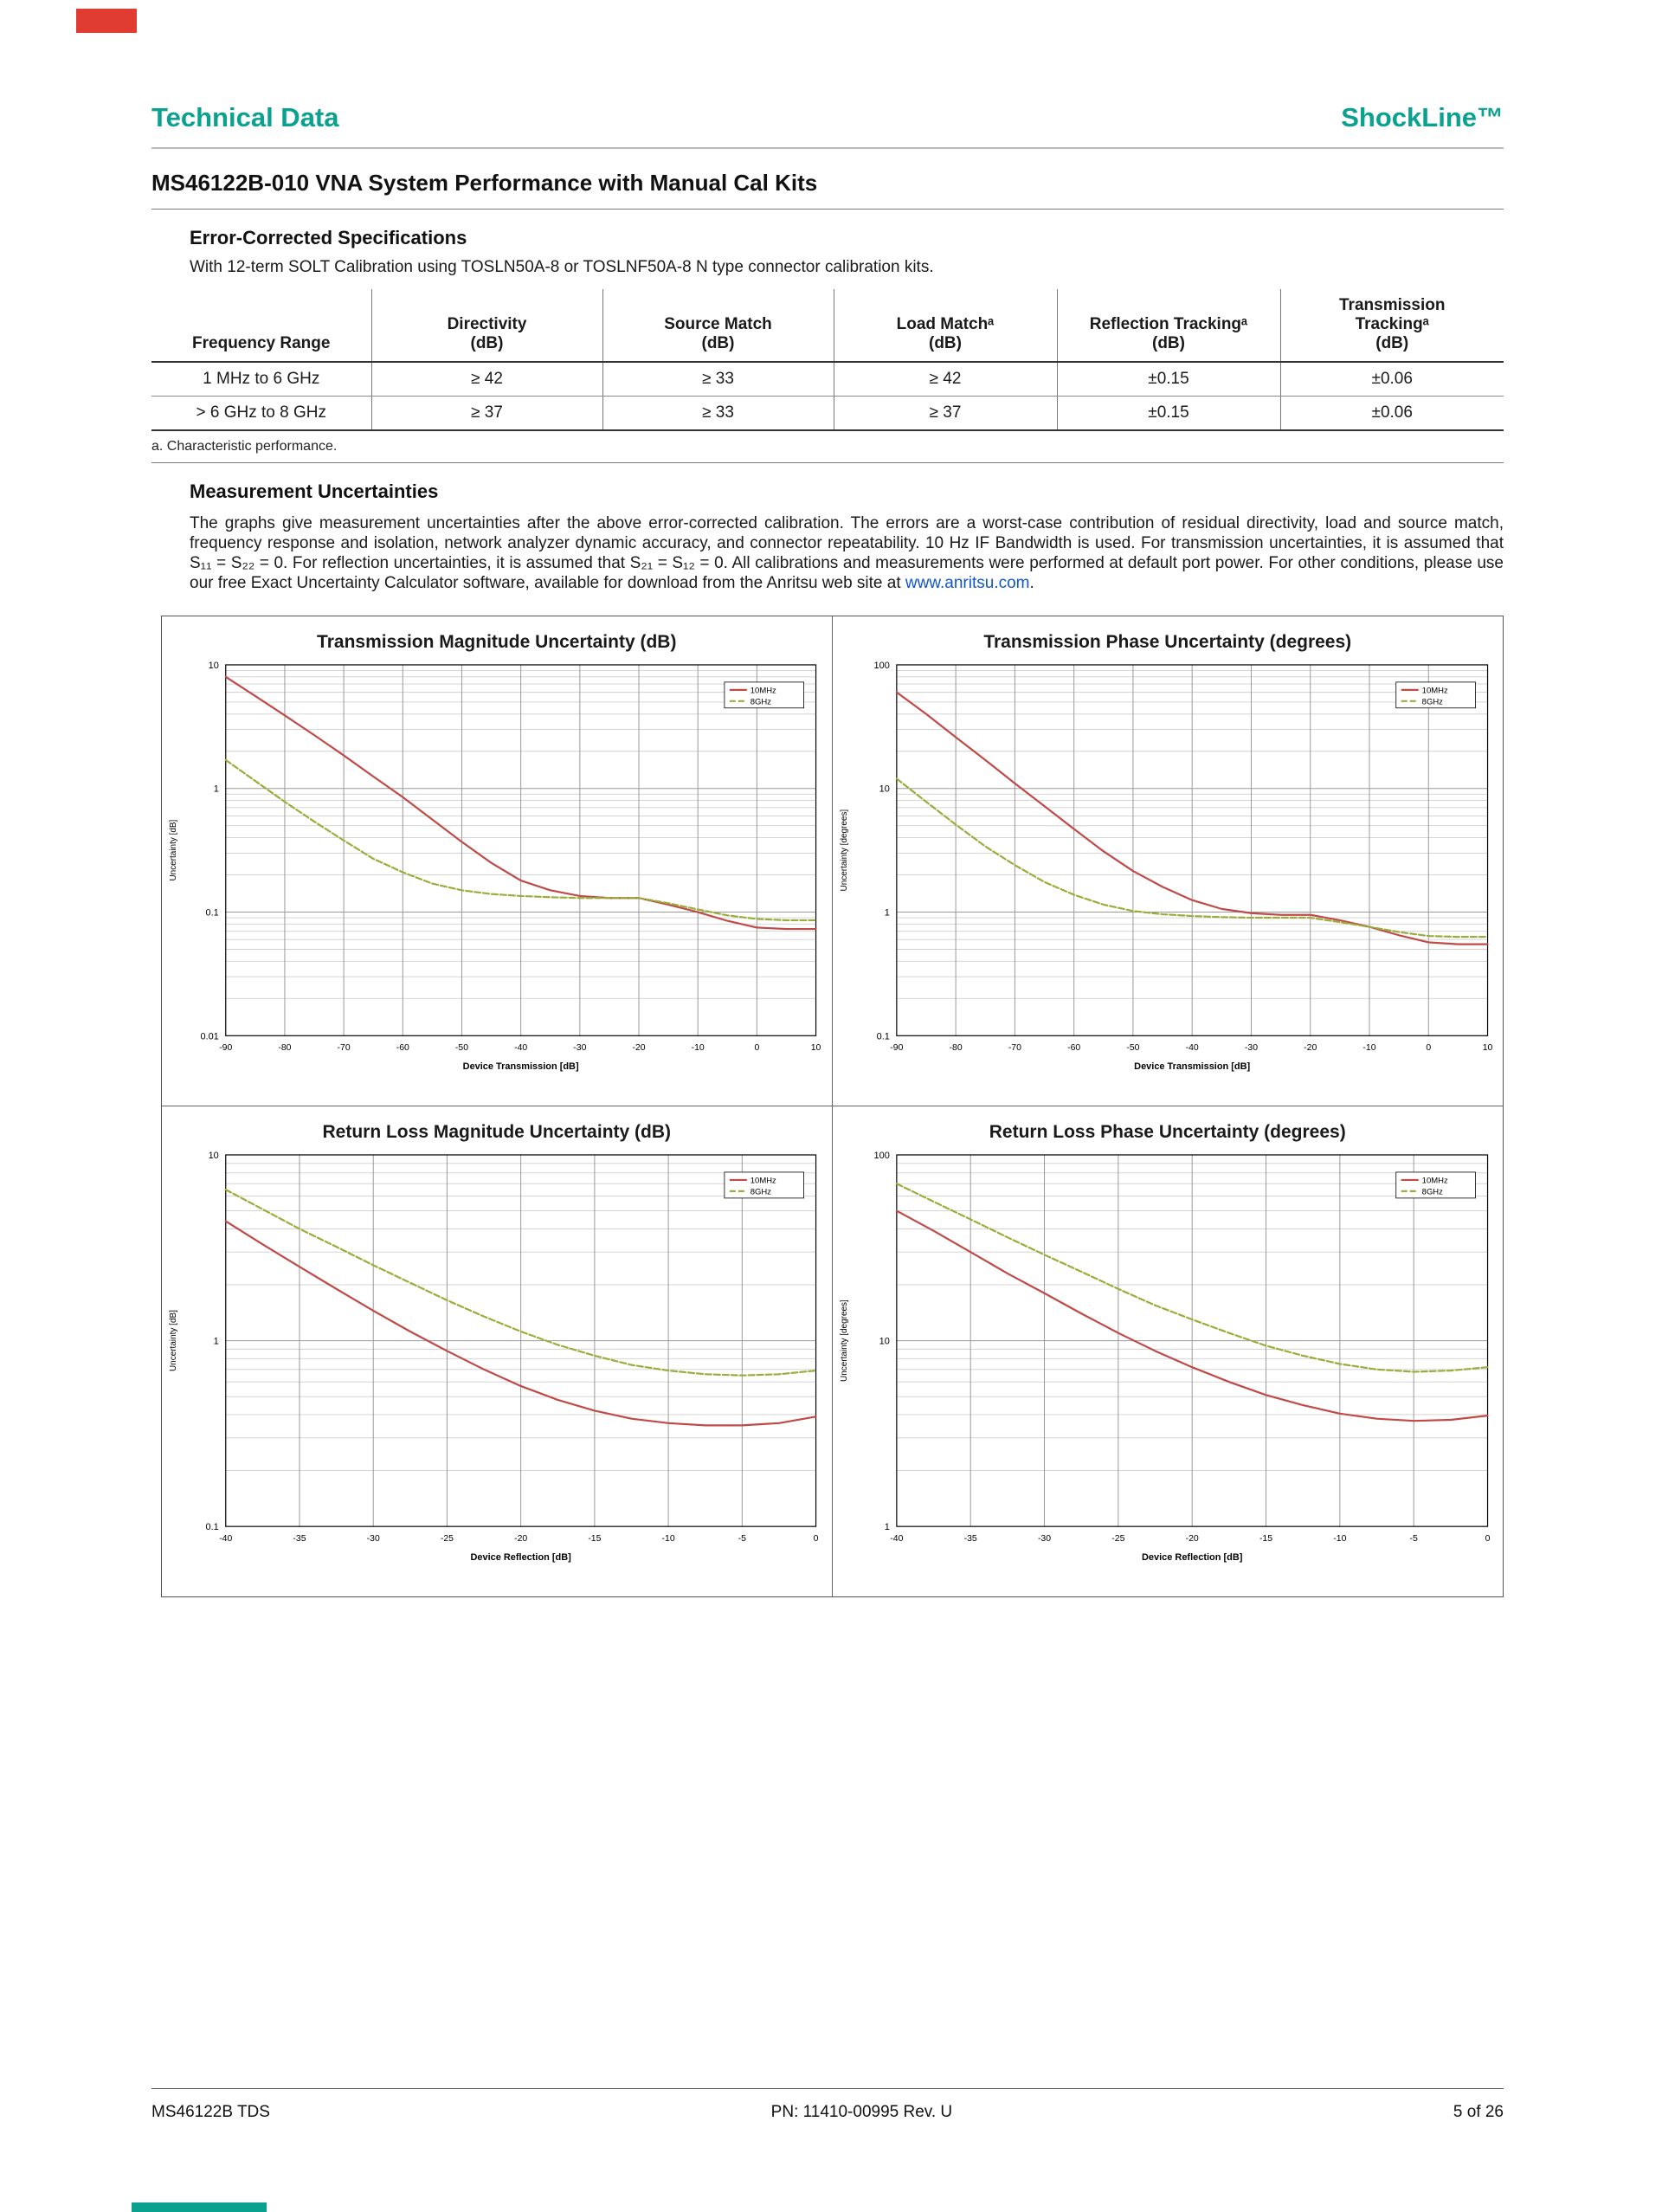  Describe the element at coordinates (261, 413) in the screenshot. I see `cell-frequency-range: > 6 GHz to 8 GHz` at that location.